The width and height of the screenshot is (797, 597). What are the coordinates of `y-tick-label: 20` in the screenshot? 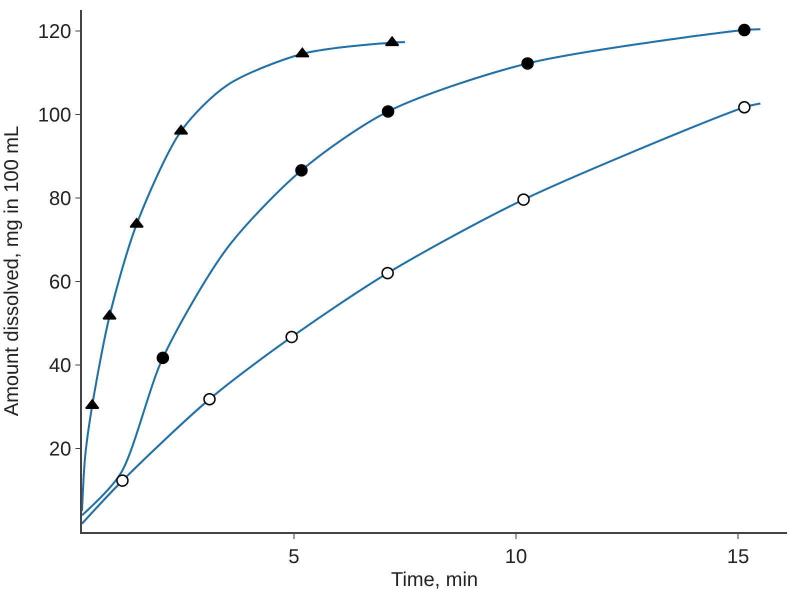 It's located at (60, 449).